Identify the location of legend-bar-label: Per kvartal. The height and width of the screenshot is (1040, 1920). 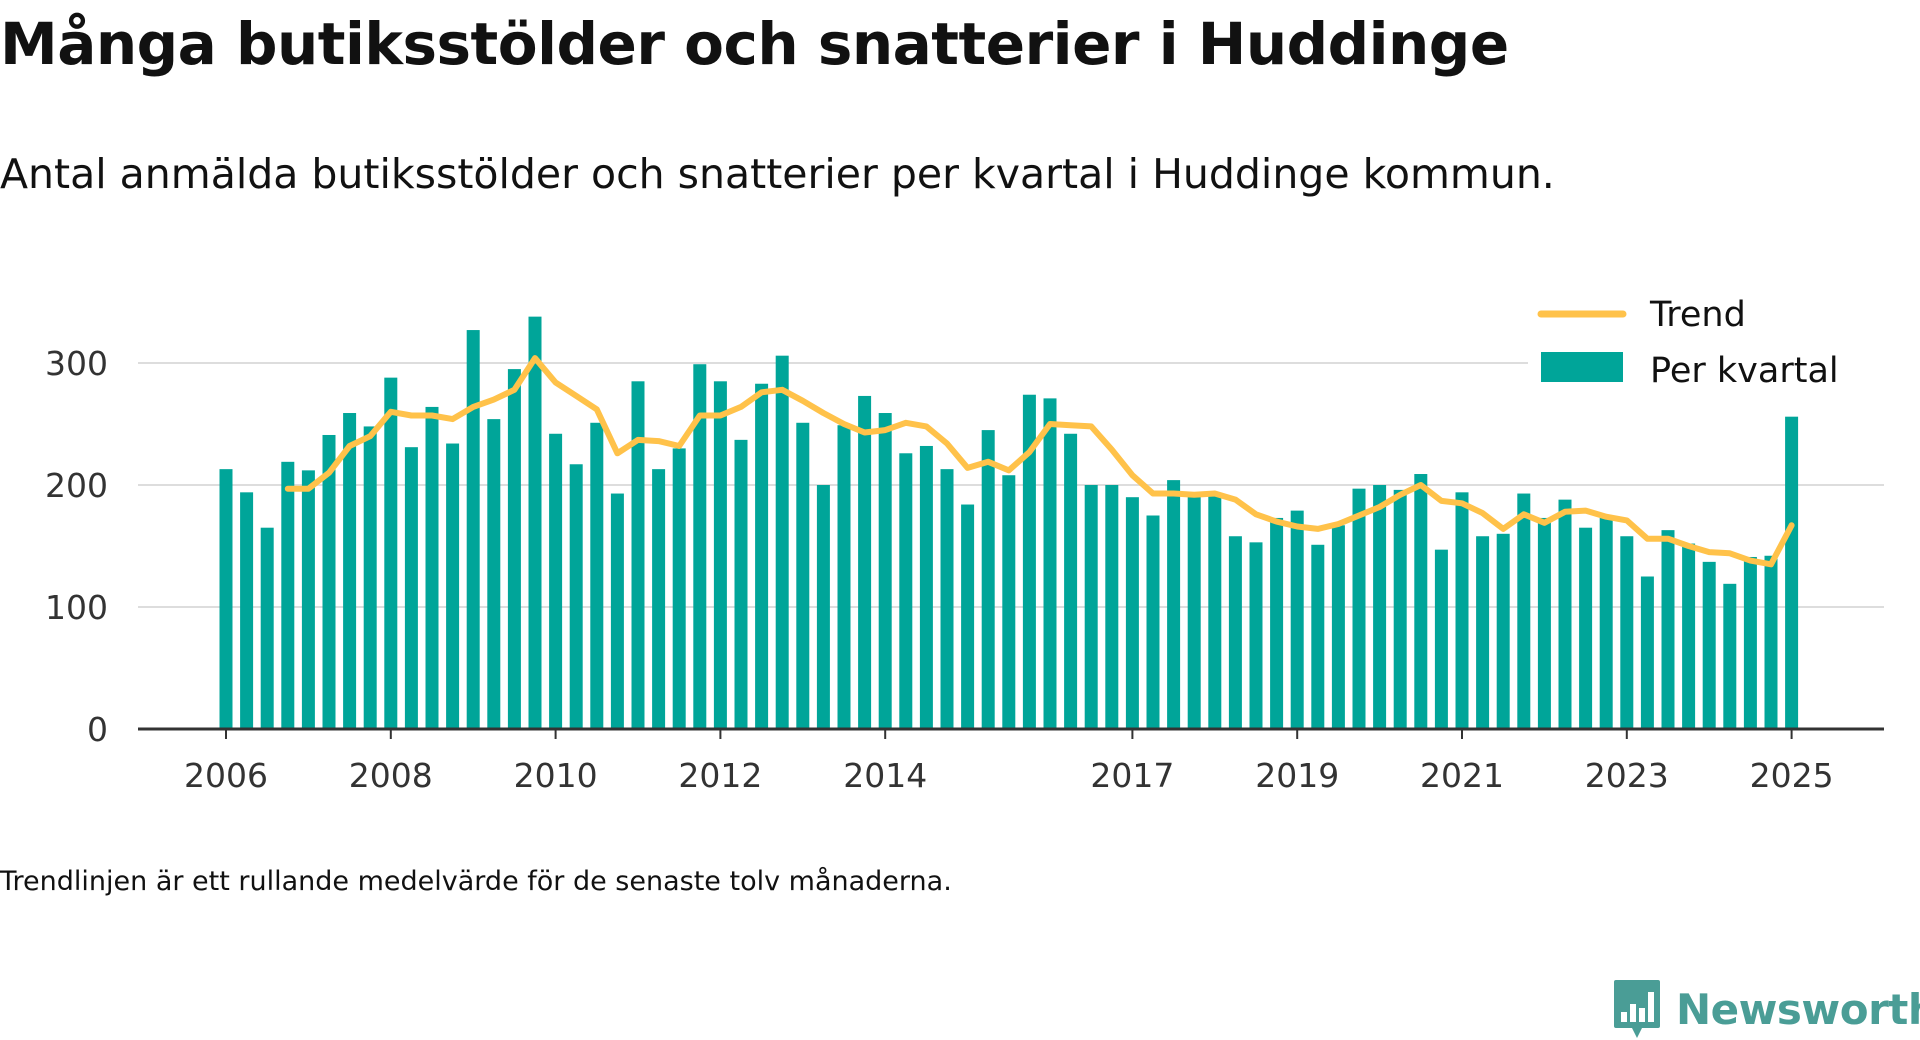
(1744, 371).